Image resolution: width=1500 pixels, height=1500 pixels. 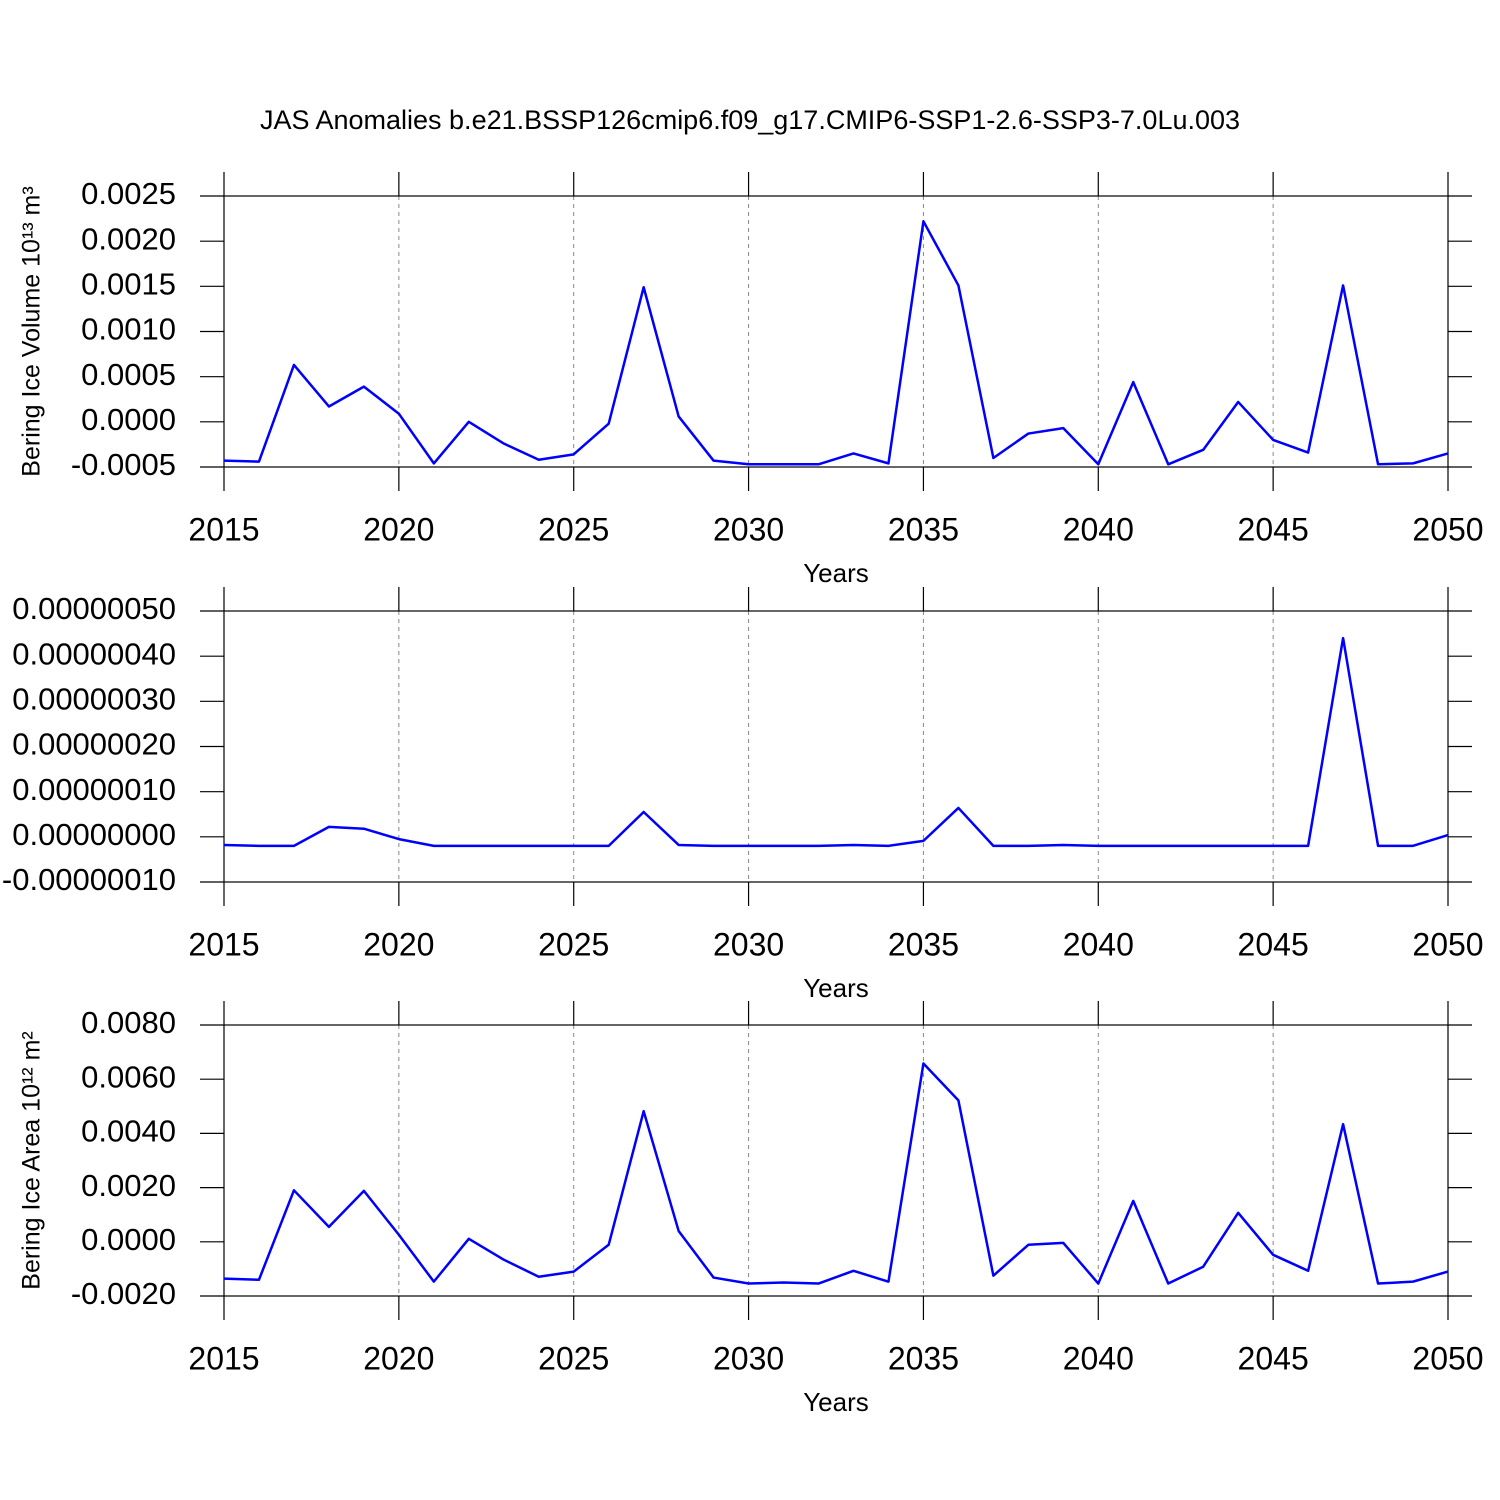 I want to click on y-axis-label: Bering Ice Area 10¹² m², so click(x=32, y=1160).